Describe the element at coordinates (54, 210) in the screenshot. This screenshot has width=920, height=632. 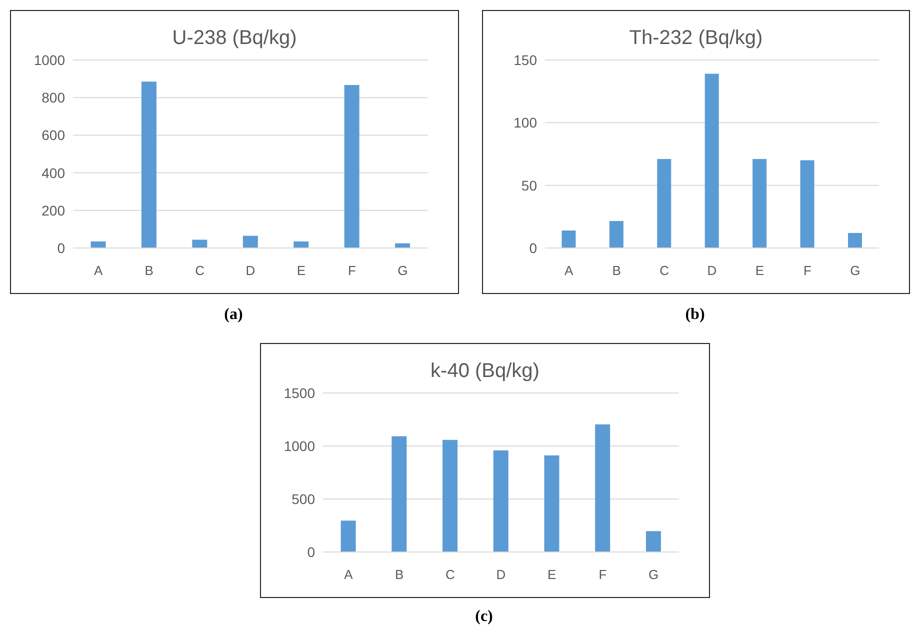
I see `y-tick-label: 200` at that location.